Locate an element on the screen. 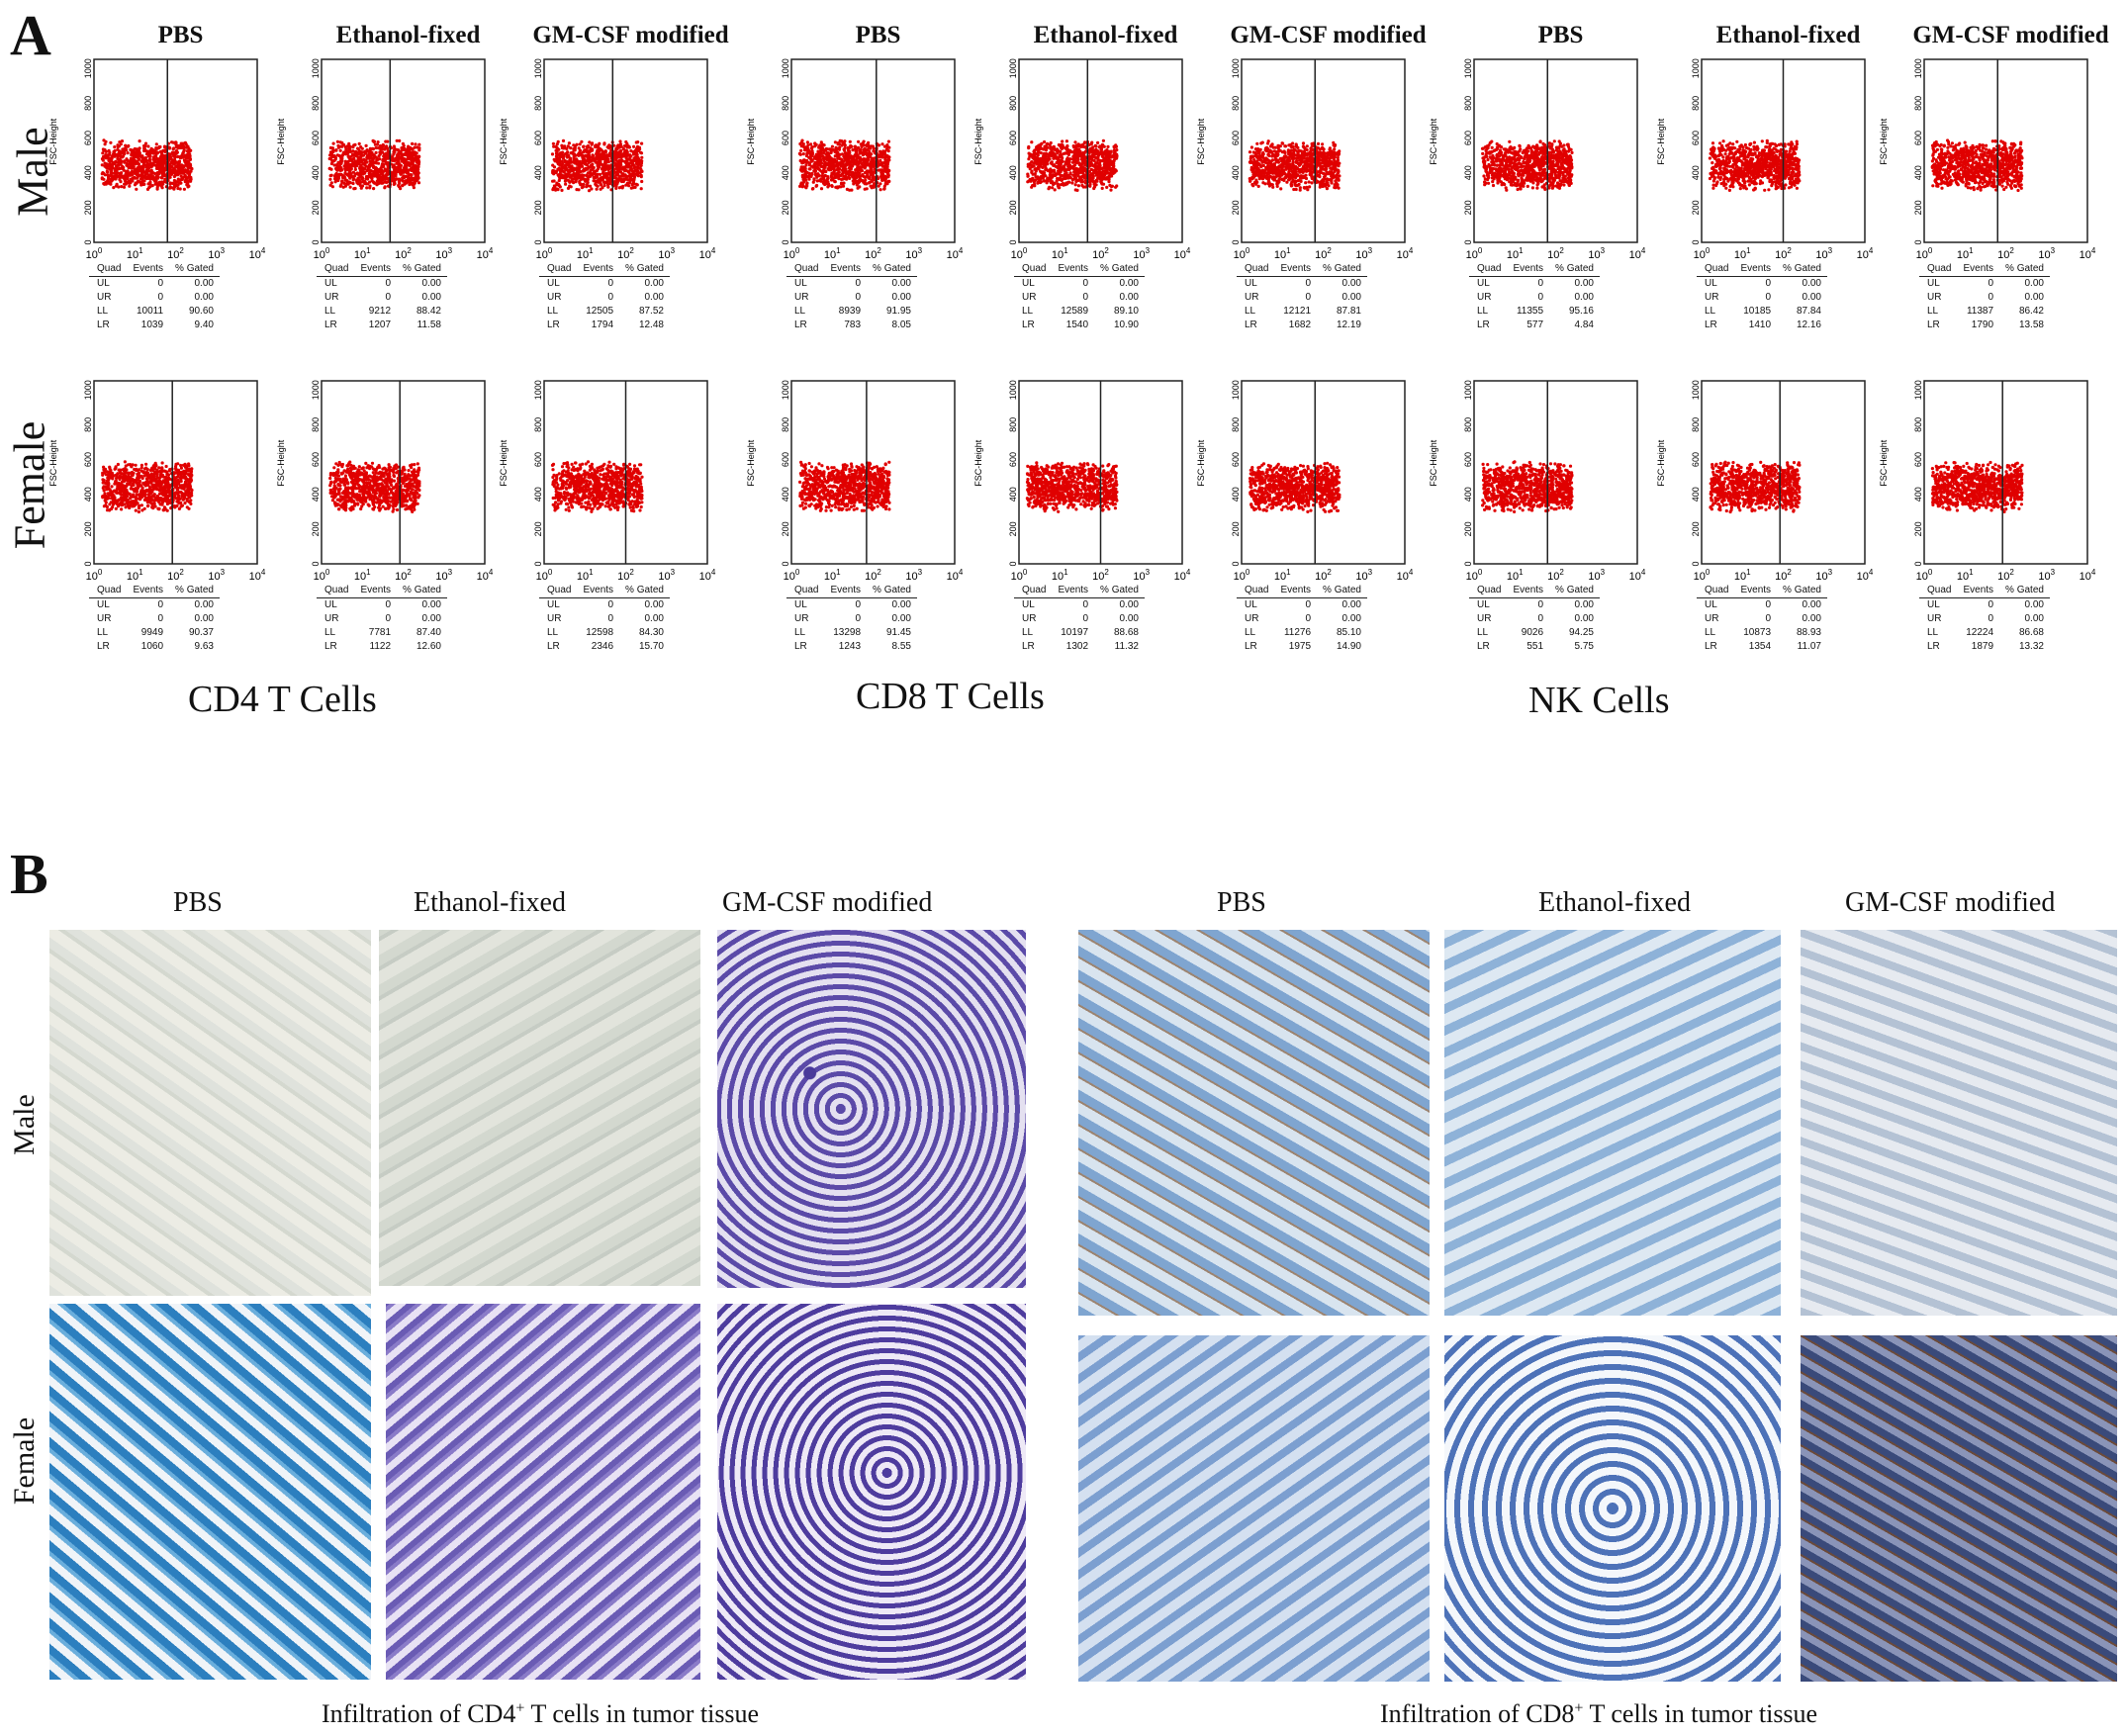 The image size is (2127, 1736). x-tick-label: 10¹ is located at coordinates (1060, 253).